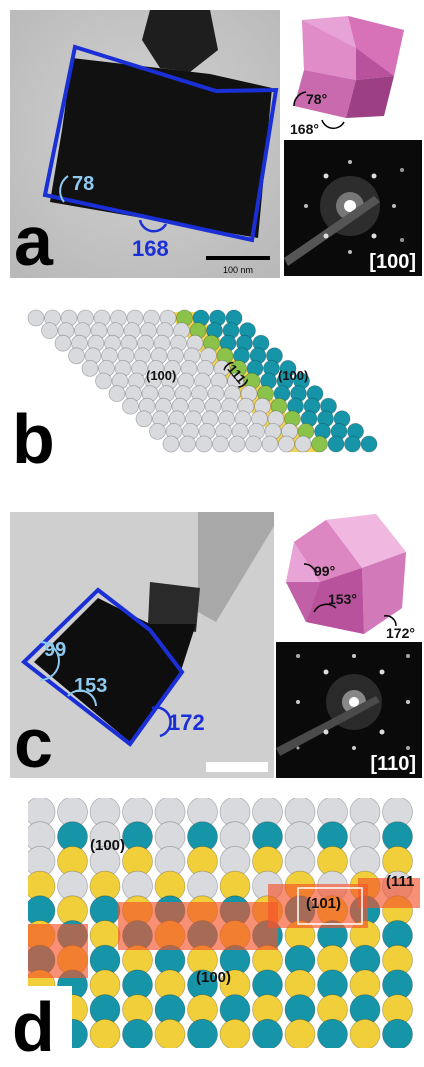 The height and width of the screenshot is (1067, 424). What do you see at coordinates (304, 129) in the screenshot?
I see `model-angle-168: 168°` at bounding box center [304, 129].